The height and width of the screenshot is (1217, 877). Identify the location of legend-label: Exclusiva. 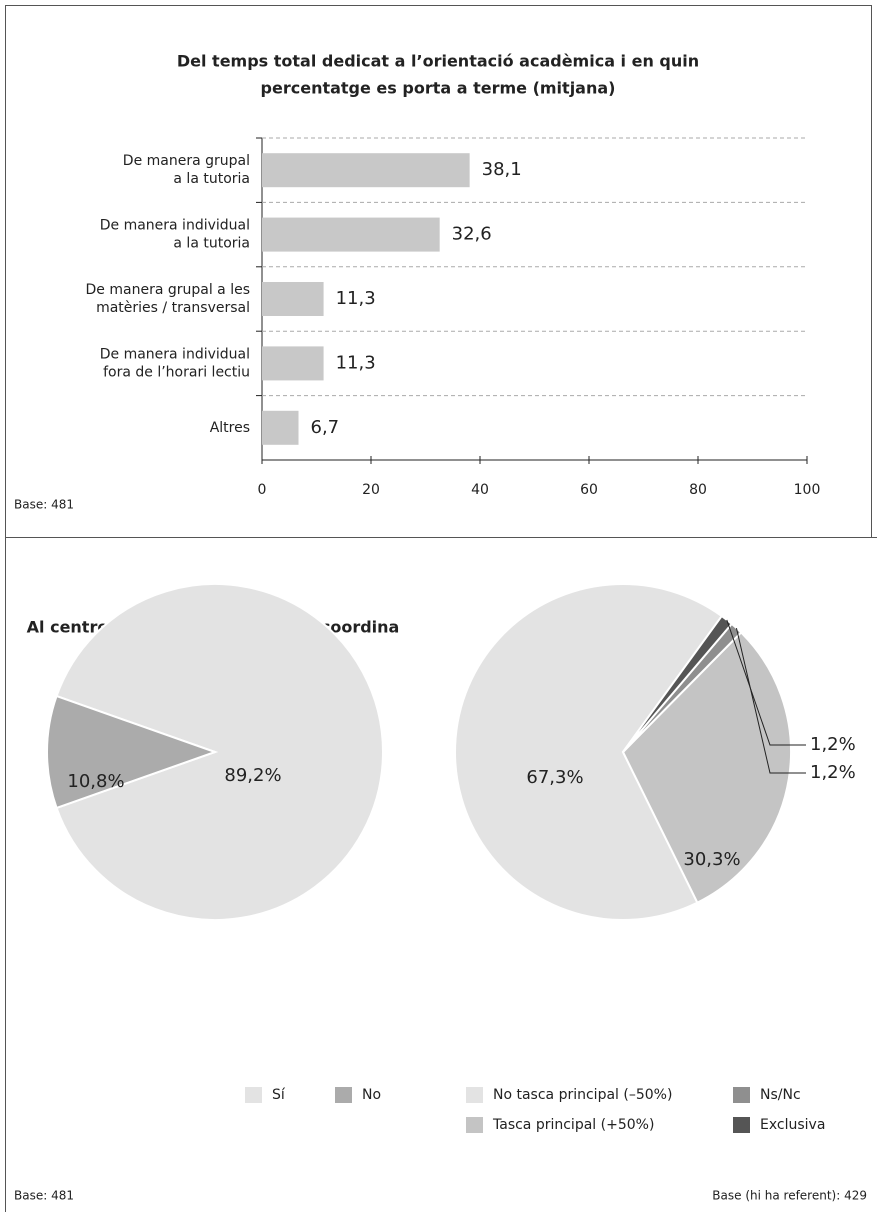
(792, 1125).